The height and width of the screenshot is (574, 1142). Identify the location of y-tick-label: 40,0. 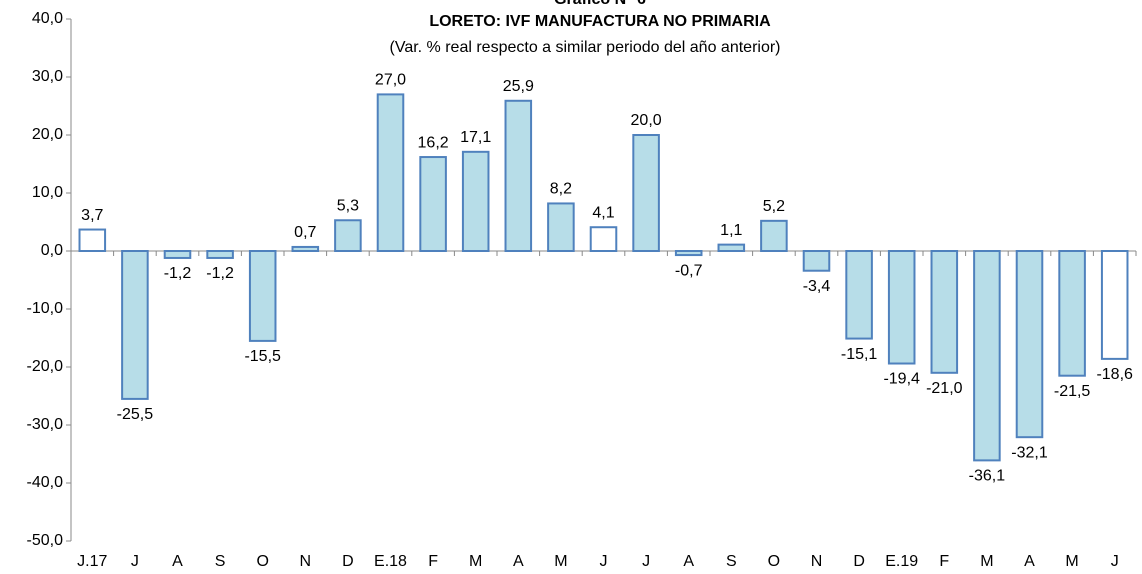
(47, 18).